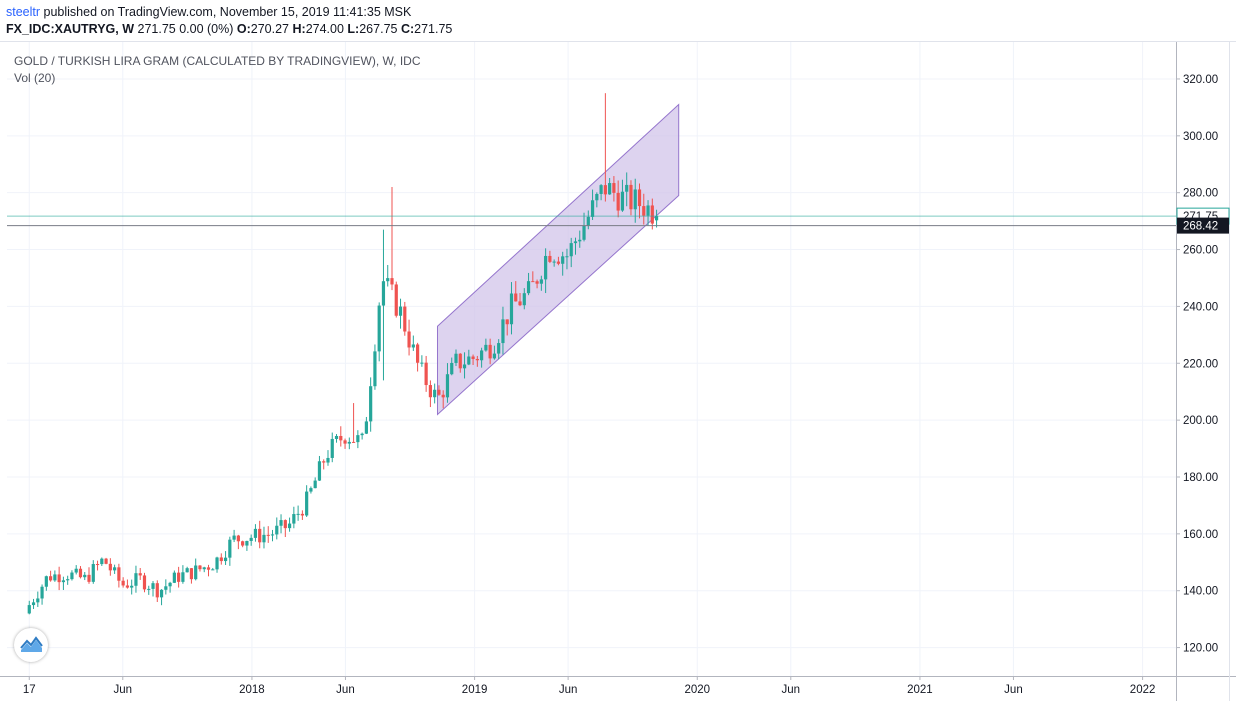 This screenshot has width=1236, height=709. I want to click on author-link: steeltr, so click(23, 12).